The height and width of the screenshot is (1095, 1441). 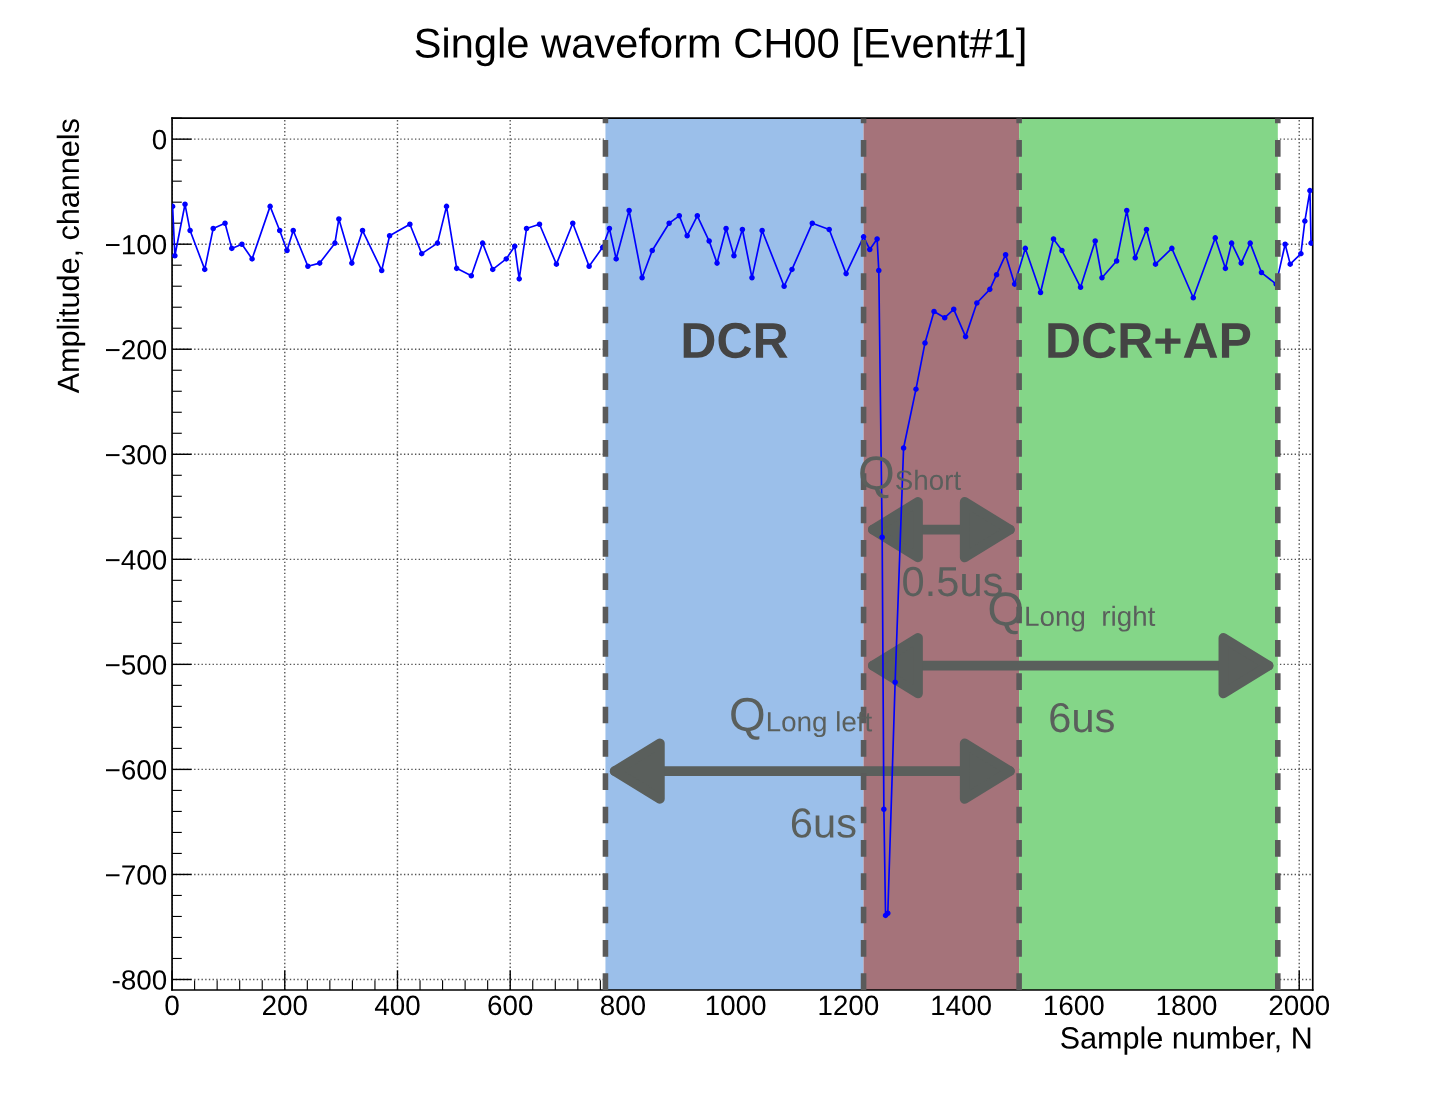 I want to click on x-axis-title: Sample number, N, so click(x=1186, y=1040).